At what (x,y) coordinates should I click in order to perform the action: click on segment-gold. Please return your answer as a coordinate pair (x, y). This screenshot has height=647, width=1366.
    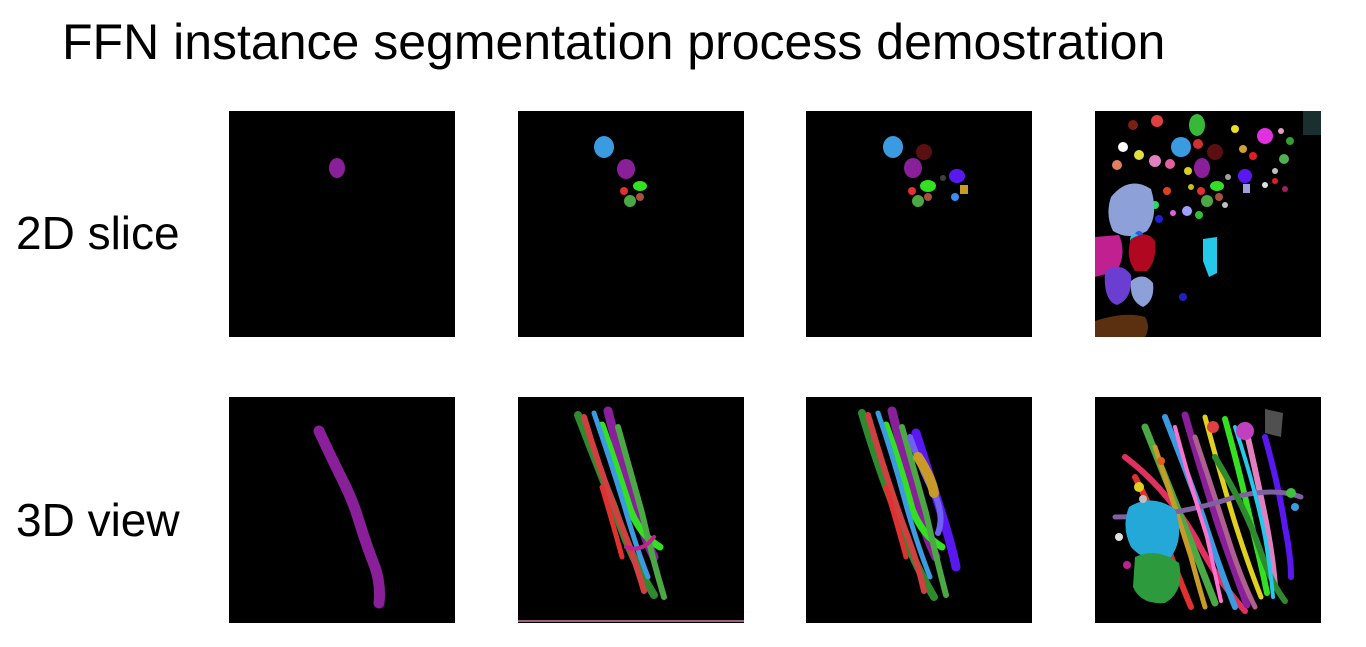
    Looking at the image, I should click on (964, 189).